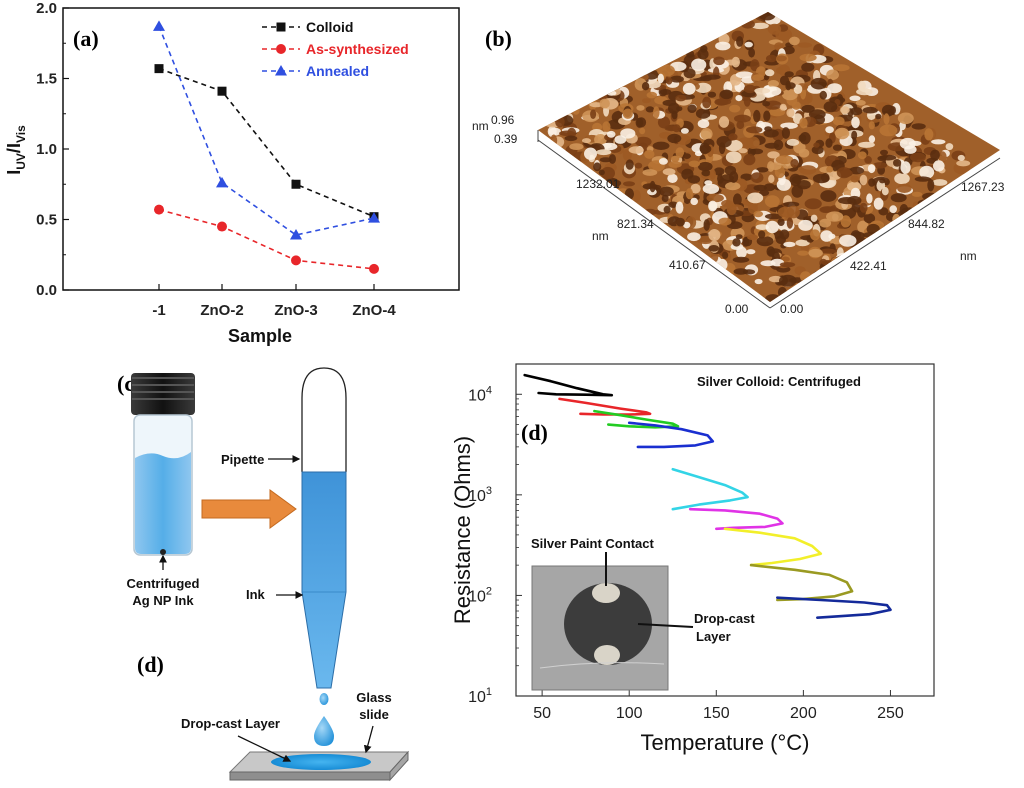 This screenshot has width=1024, height=788. I want to click on x-tick-label: 100, so click(629, 713).